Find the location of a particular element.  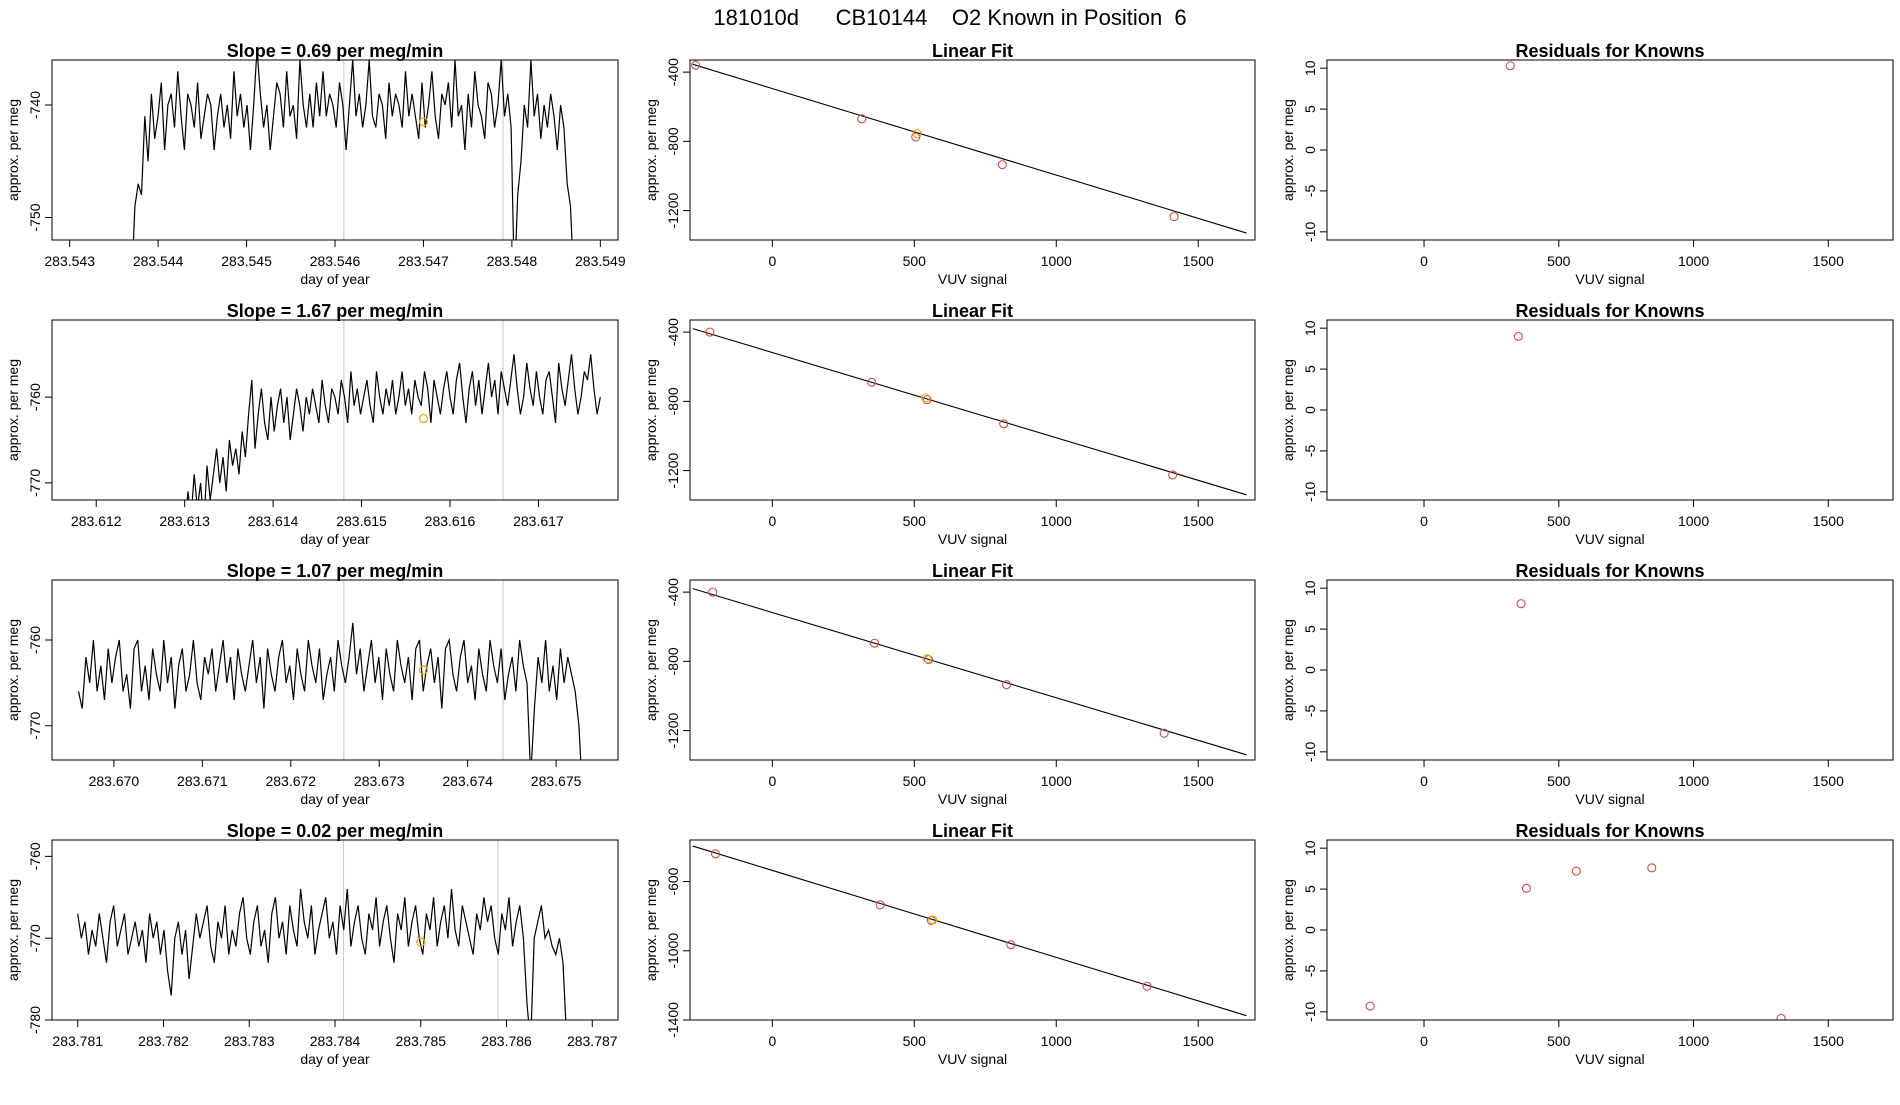

fit-line is located at coordinates (969, 672).